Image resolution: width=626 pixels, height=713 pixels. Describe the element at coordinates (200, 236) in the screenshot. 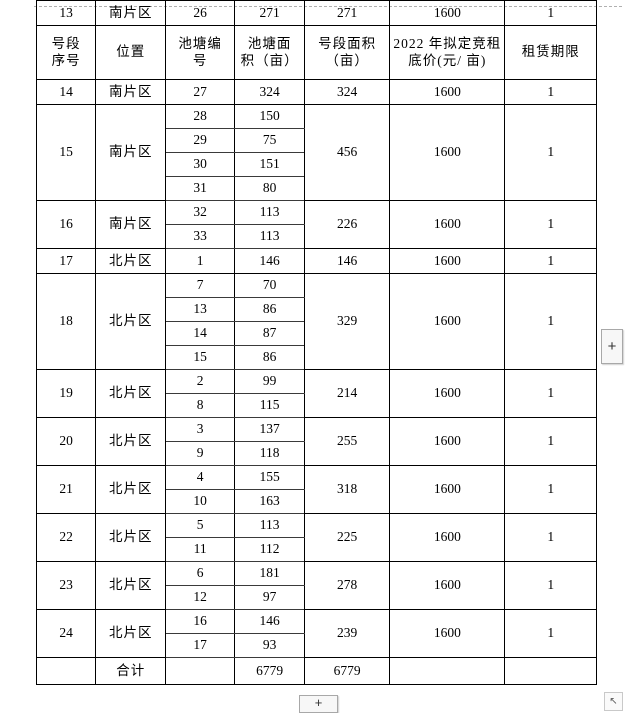

I see `cell-pond-id: 33` at that location.